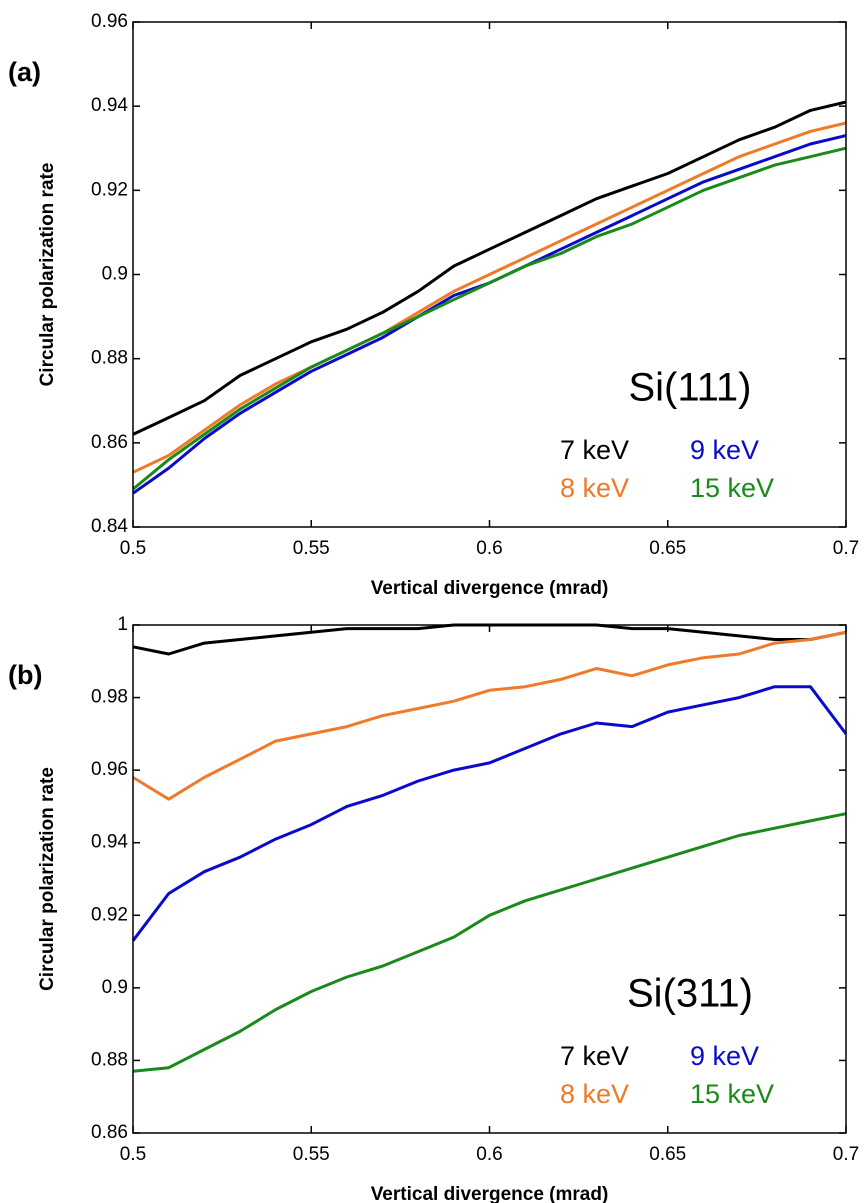 This screenshot has width=864, height=1203. I want to click on panel-label: (a), so click(24, 72).